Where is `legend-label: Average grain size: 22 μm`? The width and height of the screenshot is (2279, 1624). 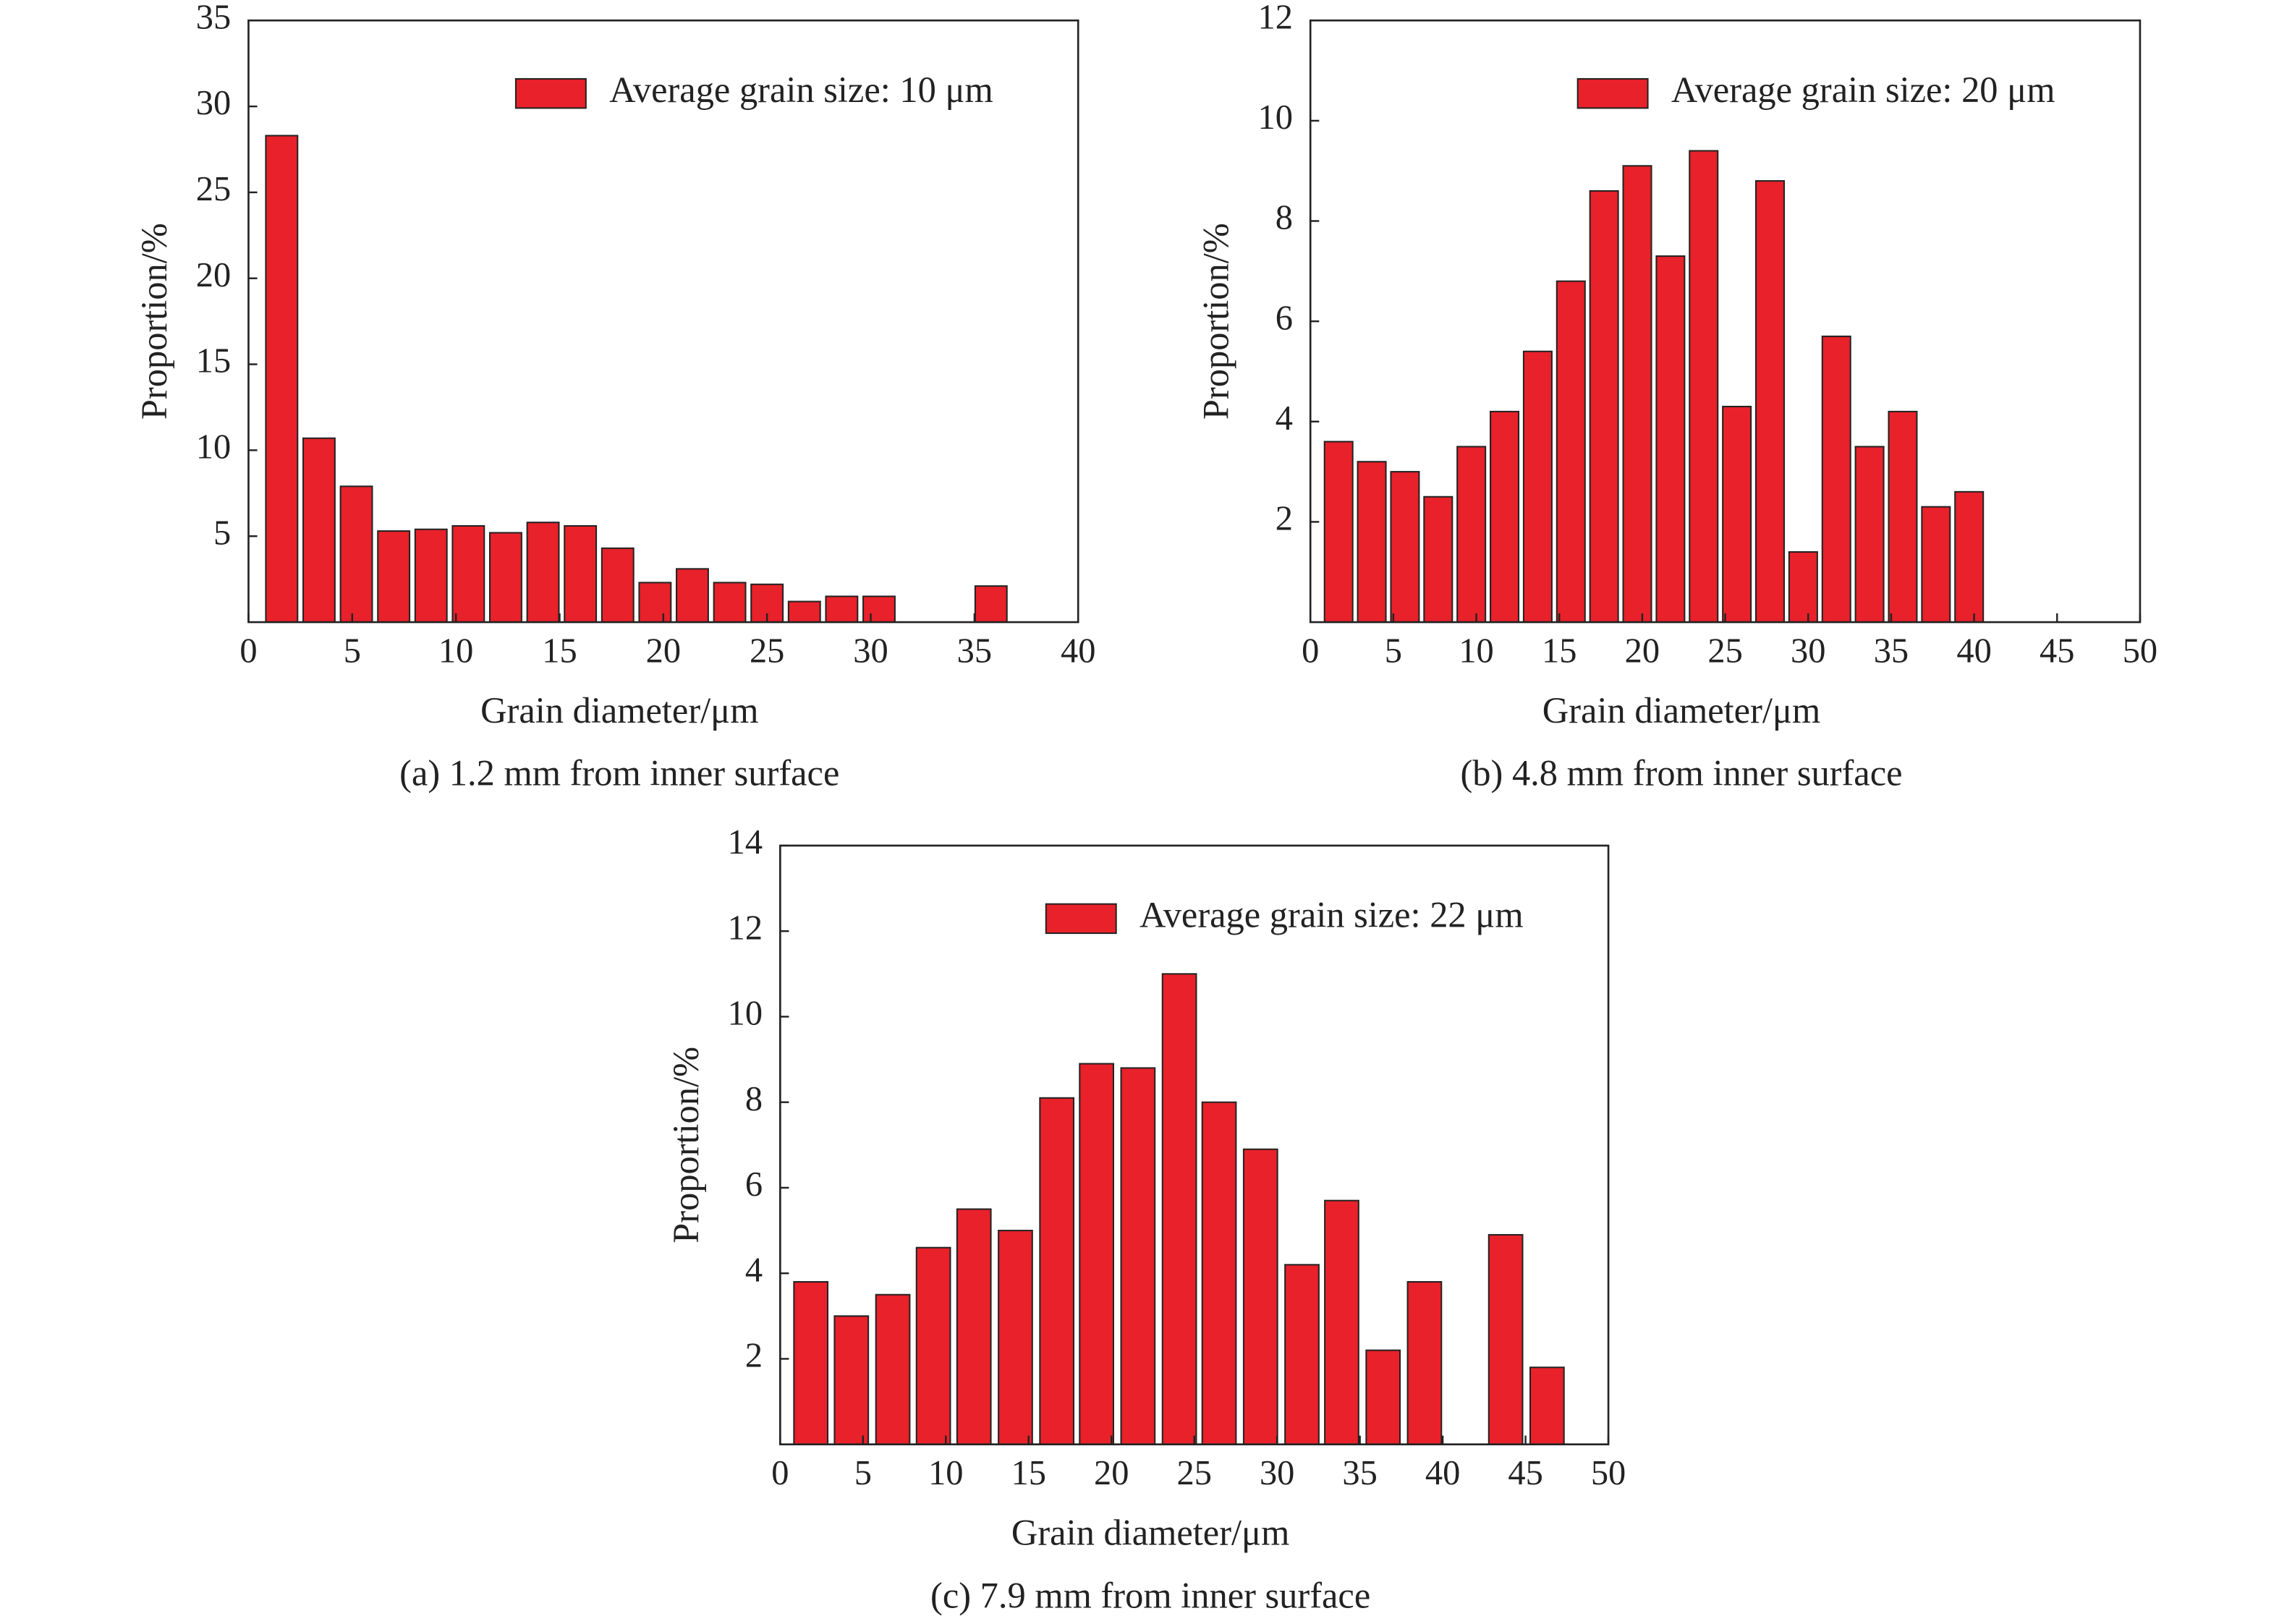
legend-label: Average grain size: 22 μm is located at coordinates (1332, 914).